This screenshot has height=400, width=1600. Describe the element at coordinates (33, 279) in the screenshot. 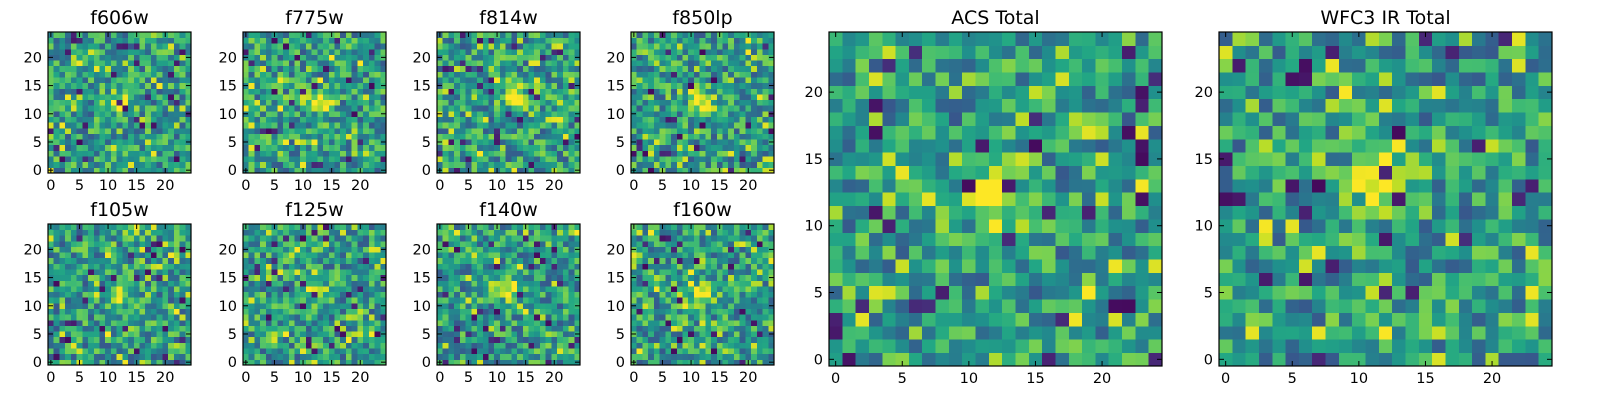

I see `y-tick-label: 15` at that location.